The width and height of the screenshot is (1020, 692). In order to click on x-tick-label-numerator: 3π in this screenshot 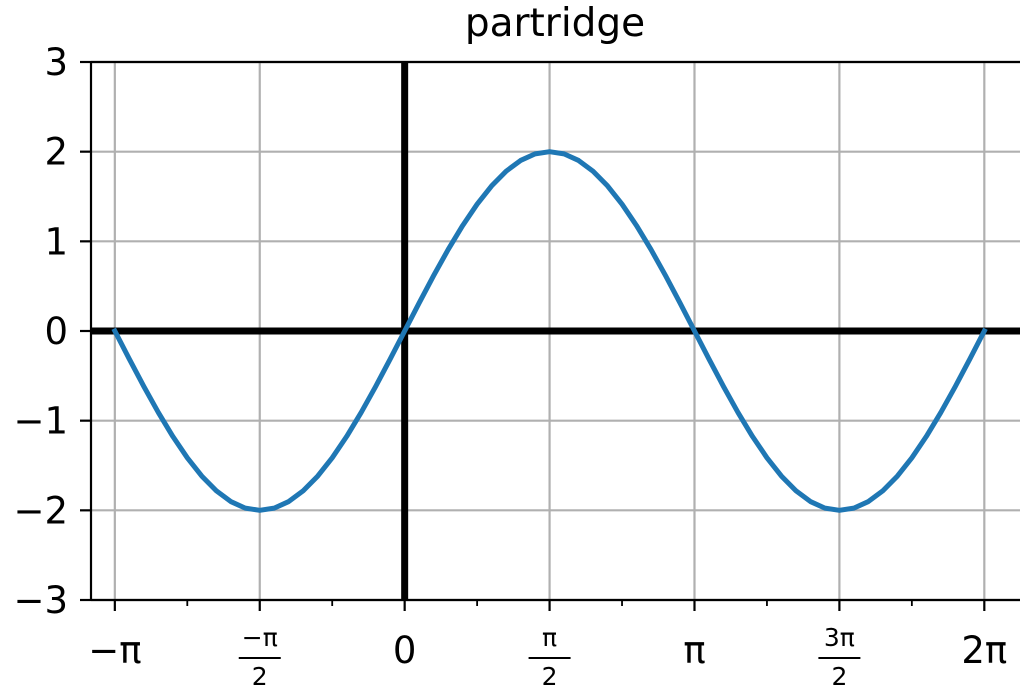, I will do `click(839, 637)`.